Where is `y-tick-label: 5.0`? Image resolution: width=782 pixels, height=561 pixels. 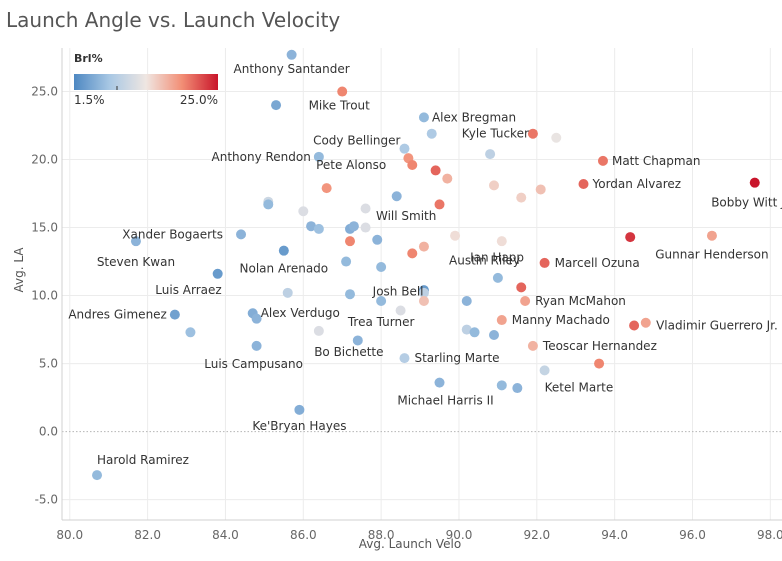
y-tick-label: 5.0 is located at coordinates (48, 364).